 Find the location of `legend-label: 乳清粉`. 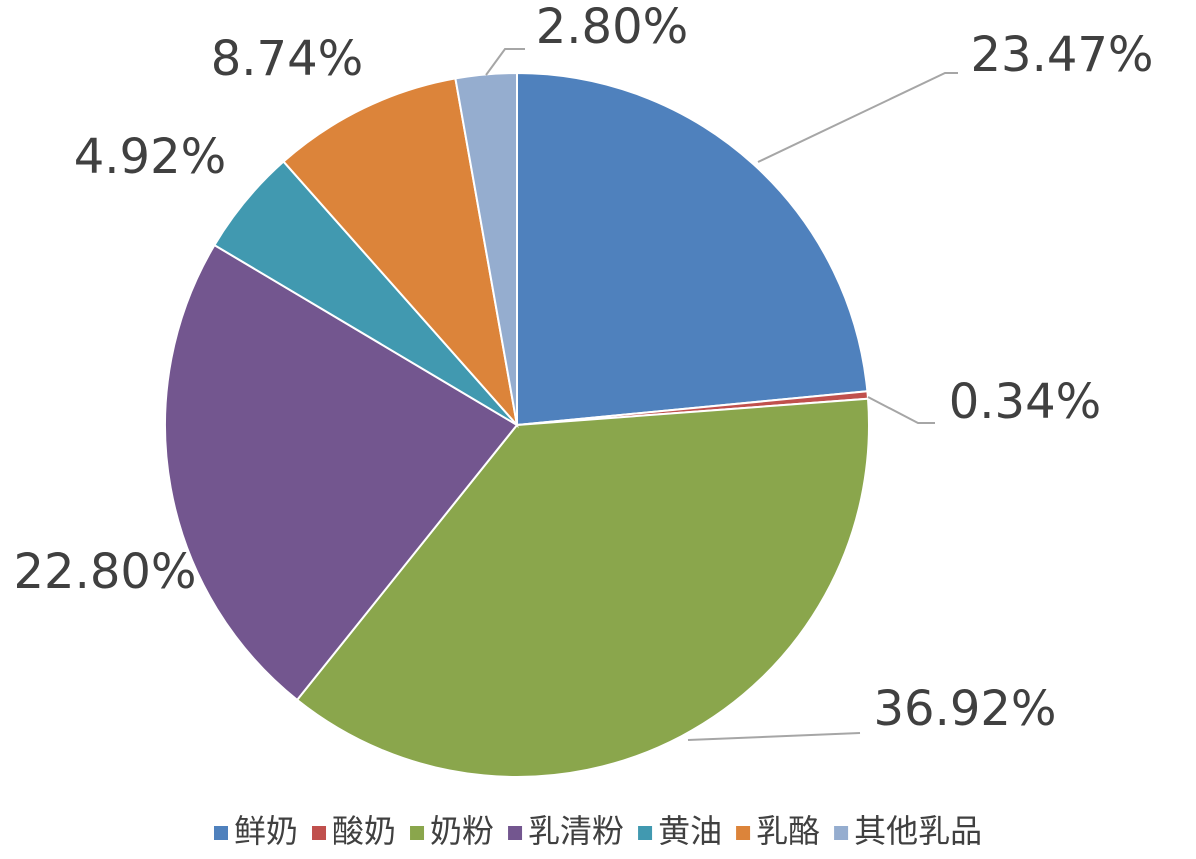

legend-label: 乳清粉 is located at coordinates (576, 831).